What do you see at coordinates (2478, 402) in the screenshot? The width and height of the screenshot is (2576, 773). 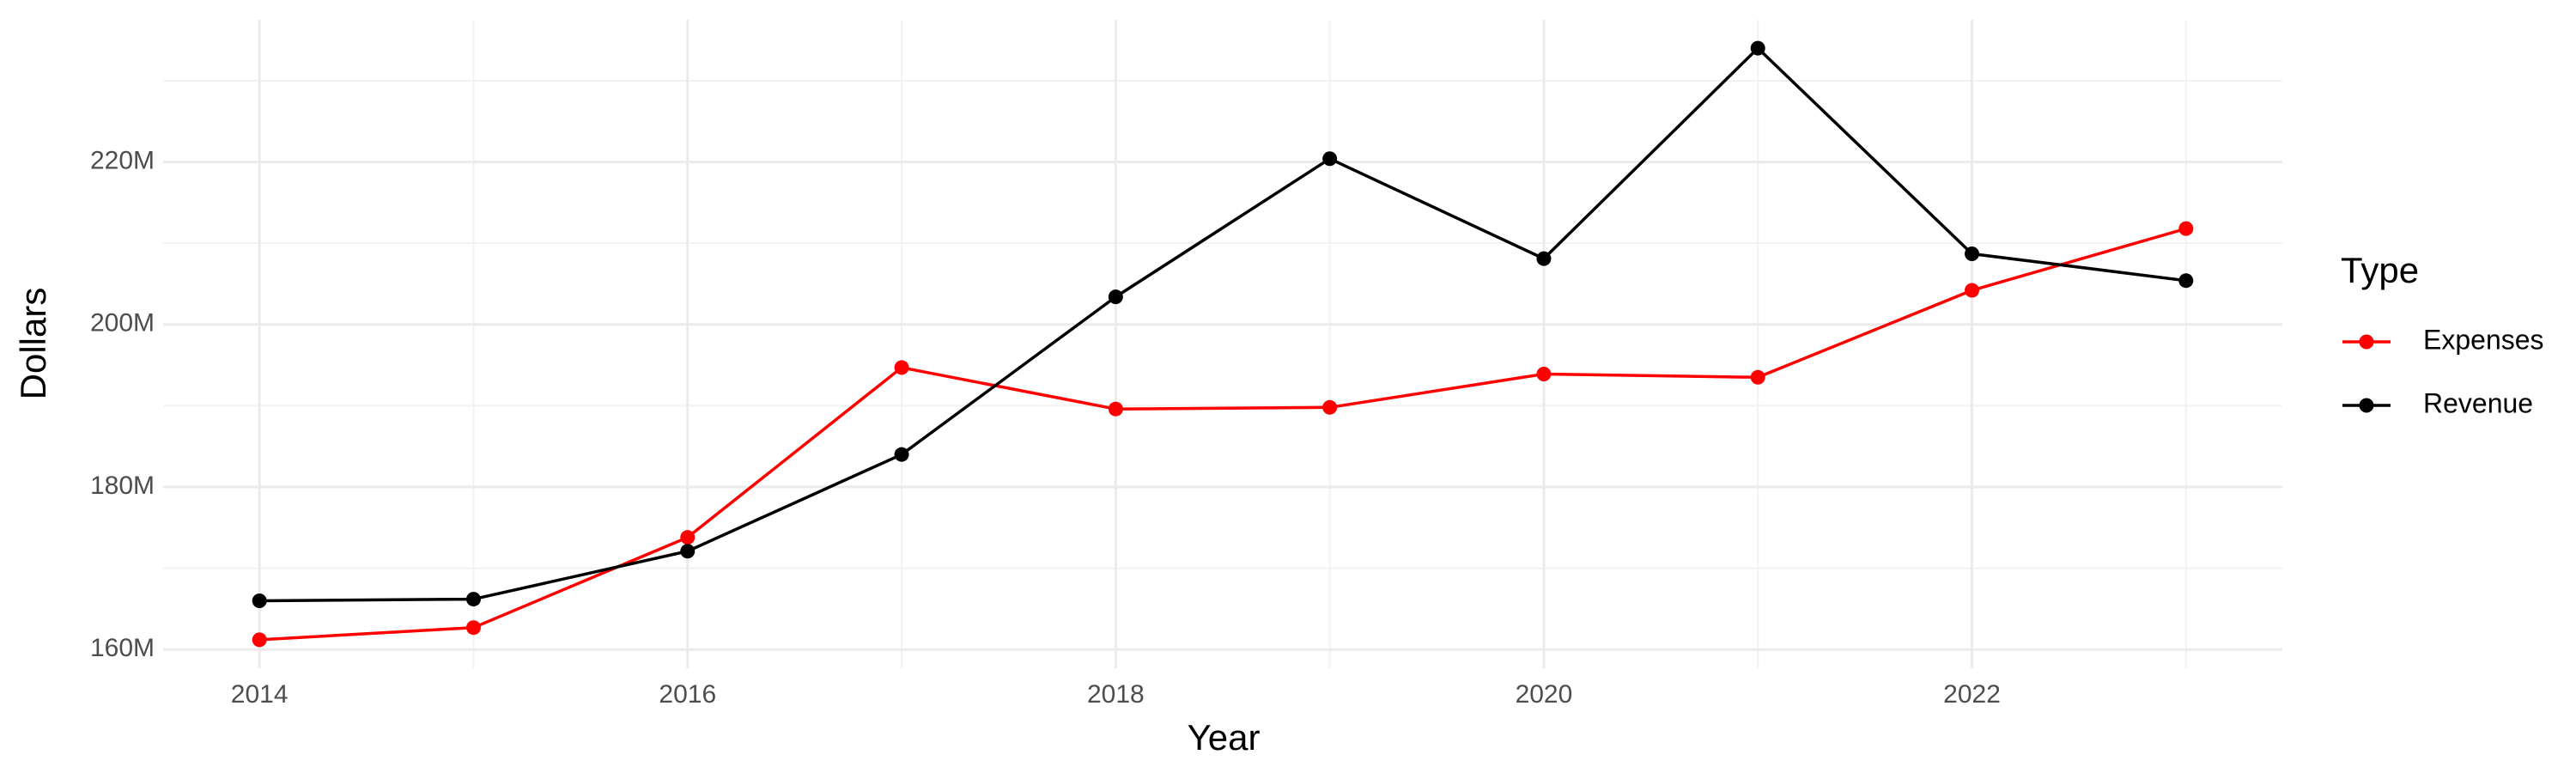 I see `legend-label: Revenue` at bounding box center [2478, 402].